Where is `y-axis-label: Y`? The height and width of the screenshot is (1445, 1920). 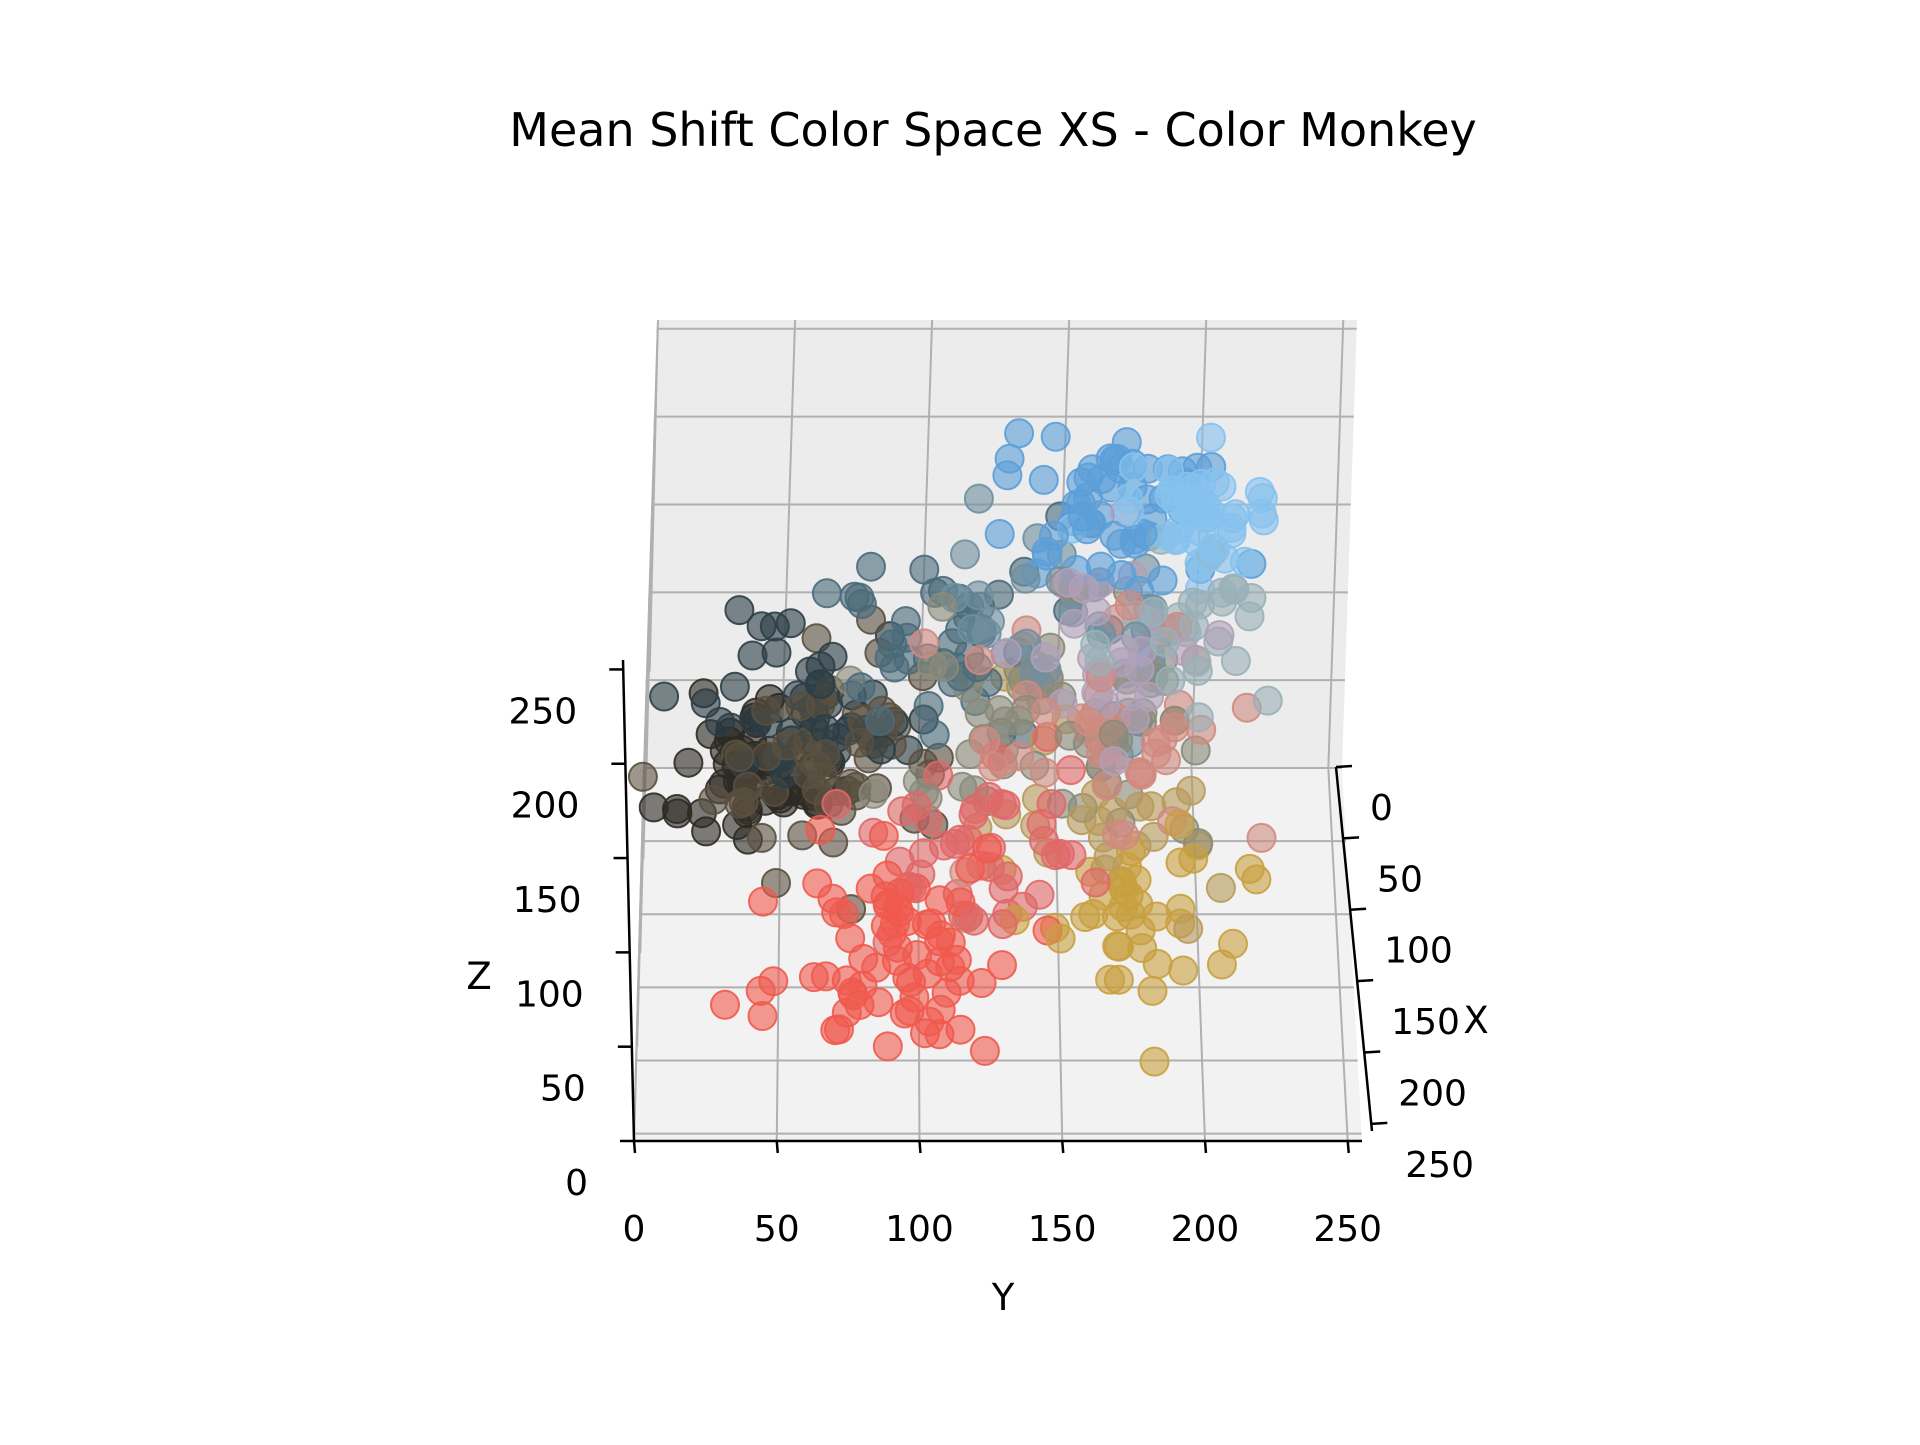
y-axis-label: Y is located at coordinates (1003, 1297).